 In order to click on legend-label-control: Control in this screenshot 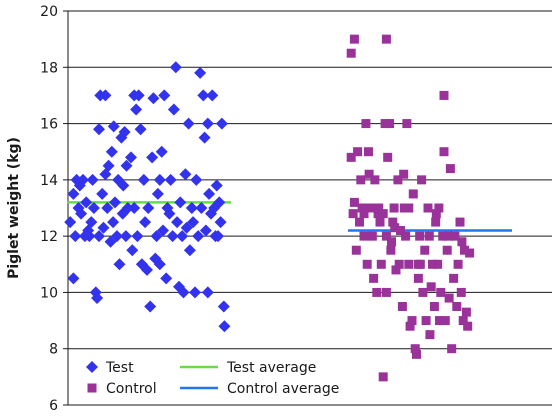, I will do `click(131, 389)`.